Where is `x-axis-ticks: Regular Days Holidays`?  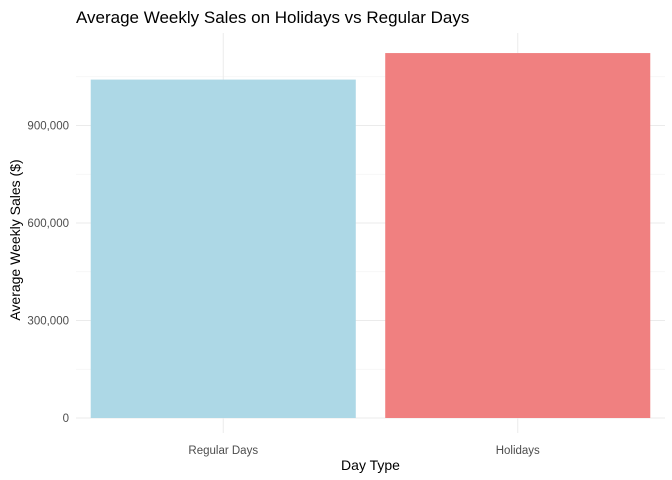
x-axis-ticks: Regular Days Holidays is located at coordinates (364, 451).